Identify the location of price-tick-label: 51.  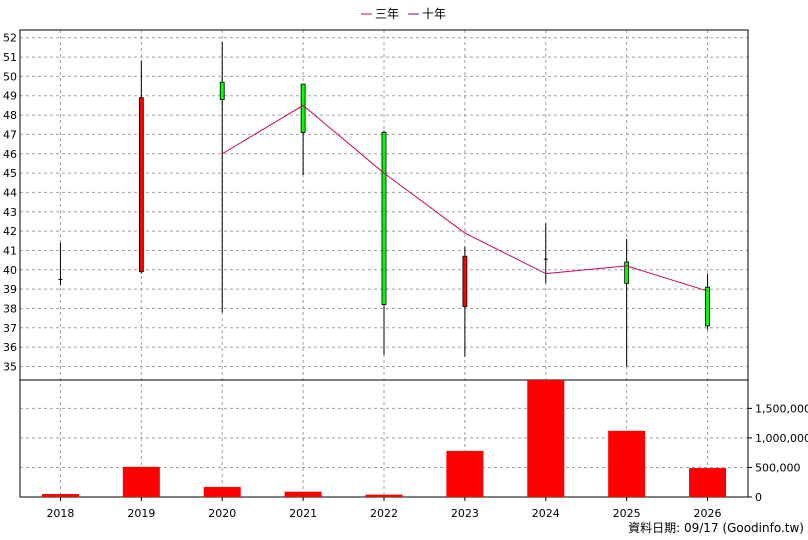
(10, 57).